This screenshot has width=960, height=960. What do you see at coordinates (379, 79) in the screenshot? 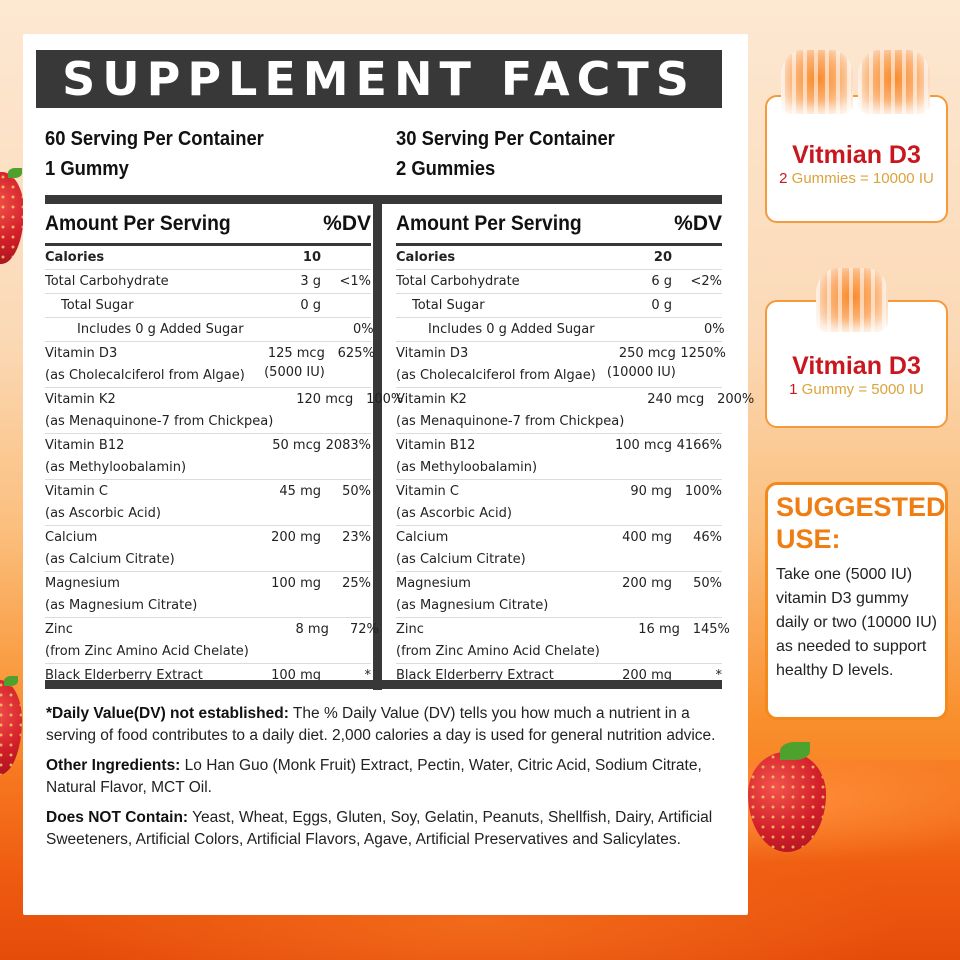
I see `page-title: SUPPLEMENT FACTS` at bounding box center [379, 79].